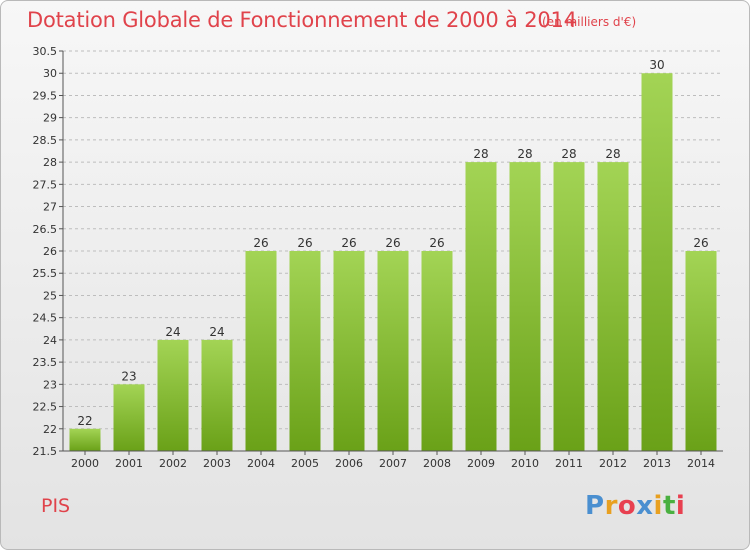 The height and width of the screenshot is (550, 750). I want to click on y-tick-label: 27, so click(50, 207).